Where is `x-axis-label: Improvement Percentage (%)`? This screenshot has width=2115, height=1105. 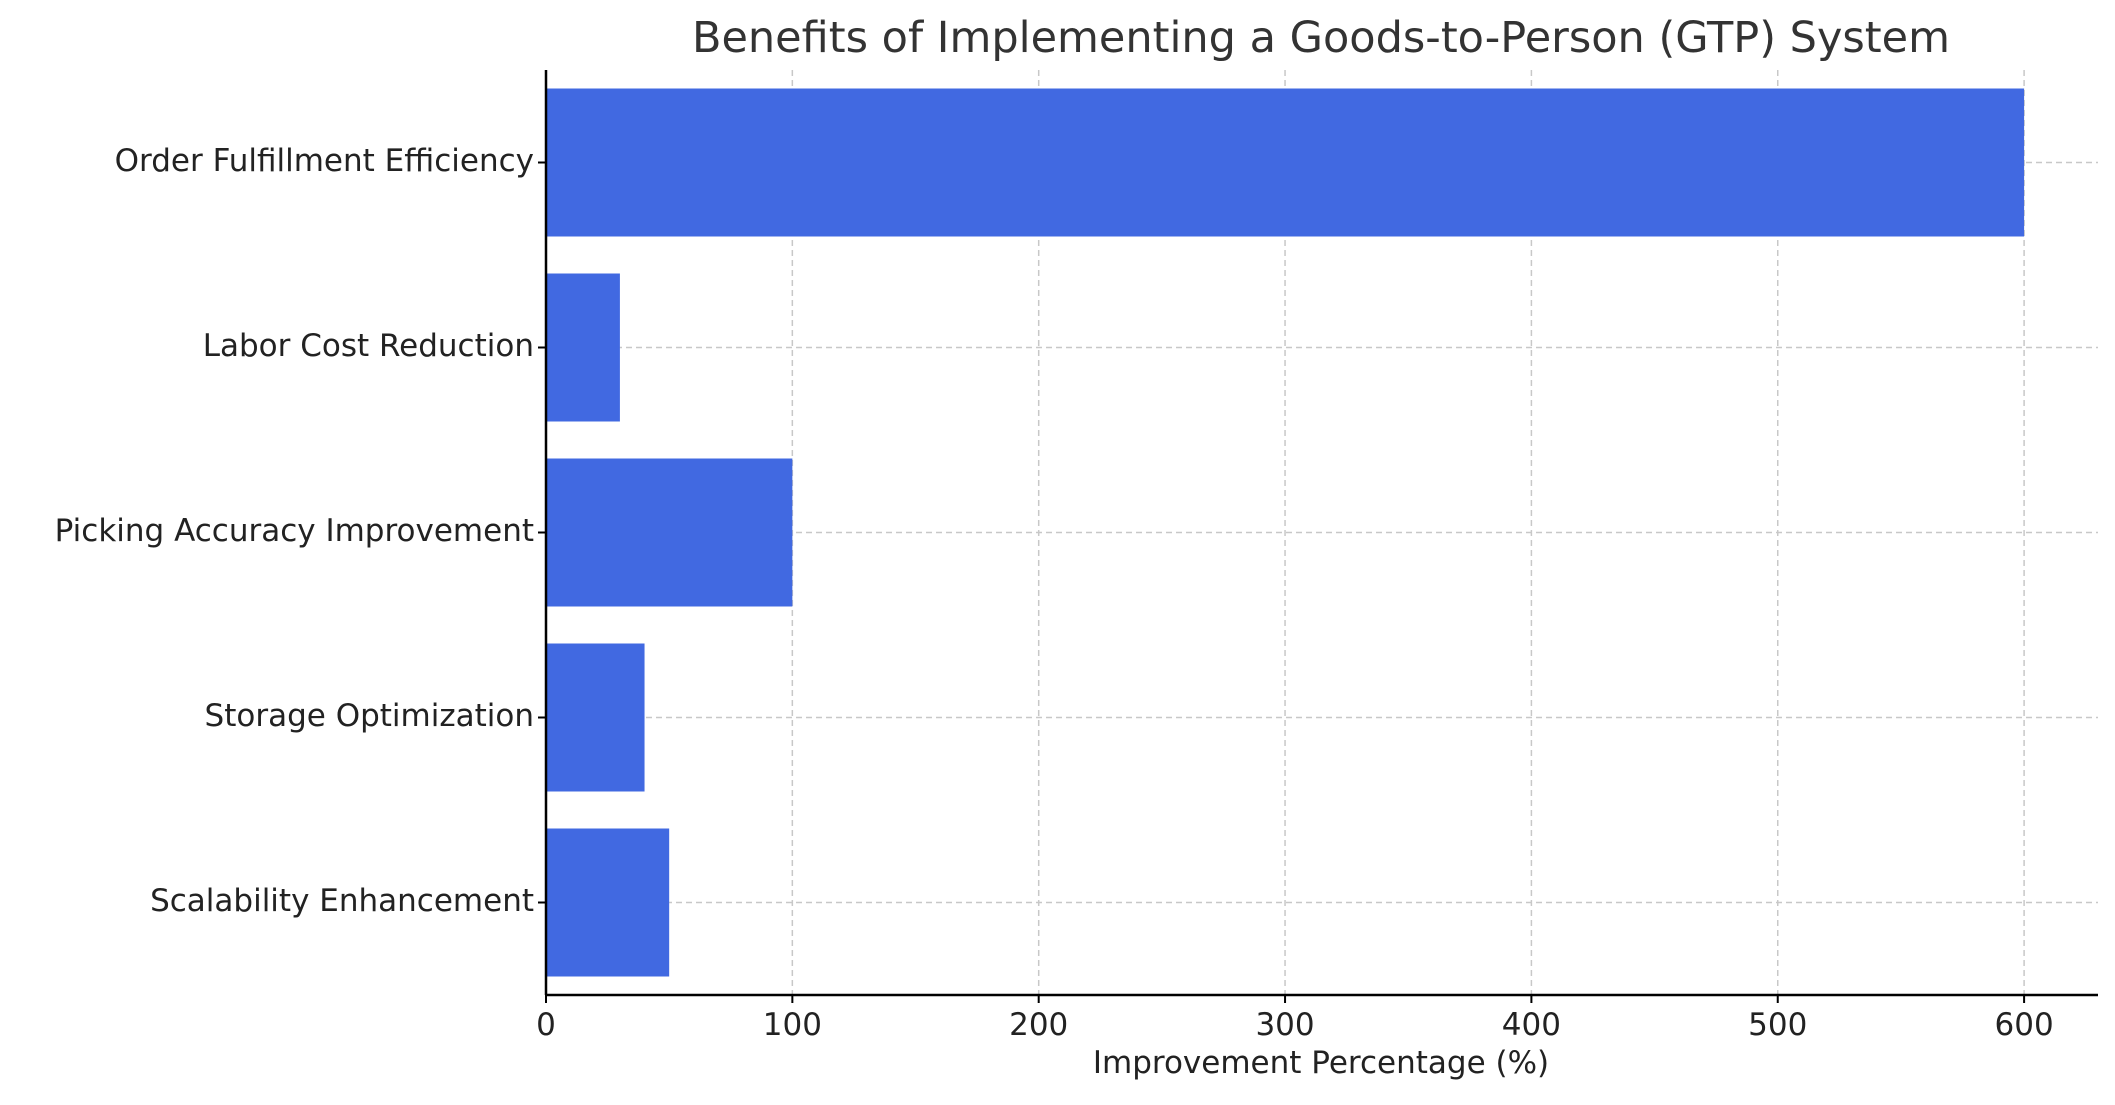
x-axis-label: Improvement Percentage (%) is located at coordinates (1321, 1063).